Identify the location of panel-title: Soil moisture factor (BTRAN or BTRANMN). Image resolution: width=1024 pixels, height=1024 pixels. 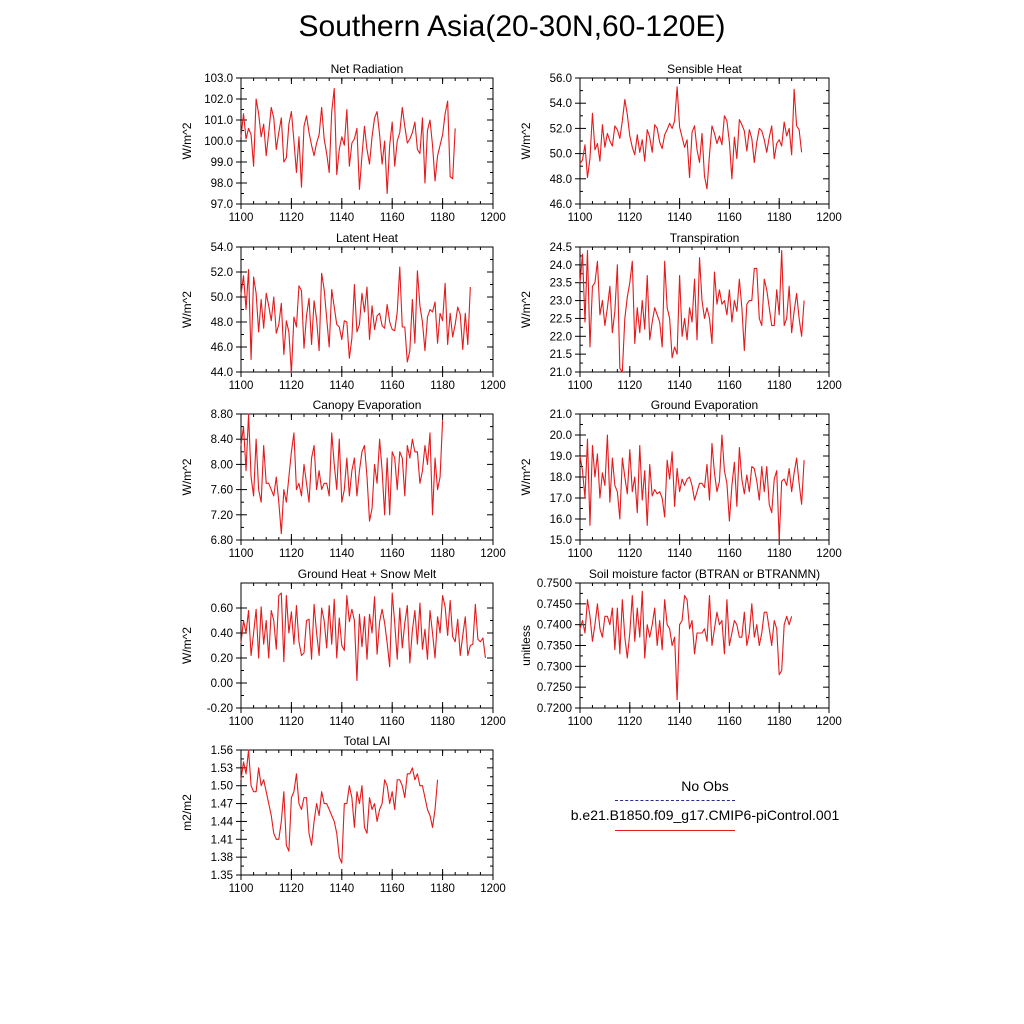
(704, 574).